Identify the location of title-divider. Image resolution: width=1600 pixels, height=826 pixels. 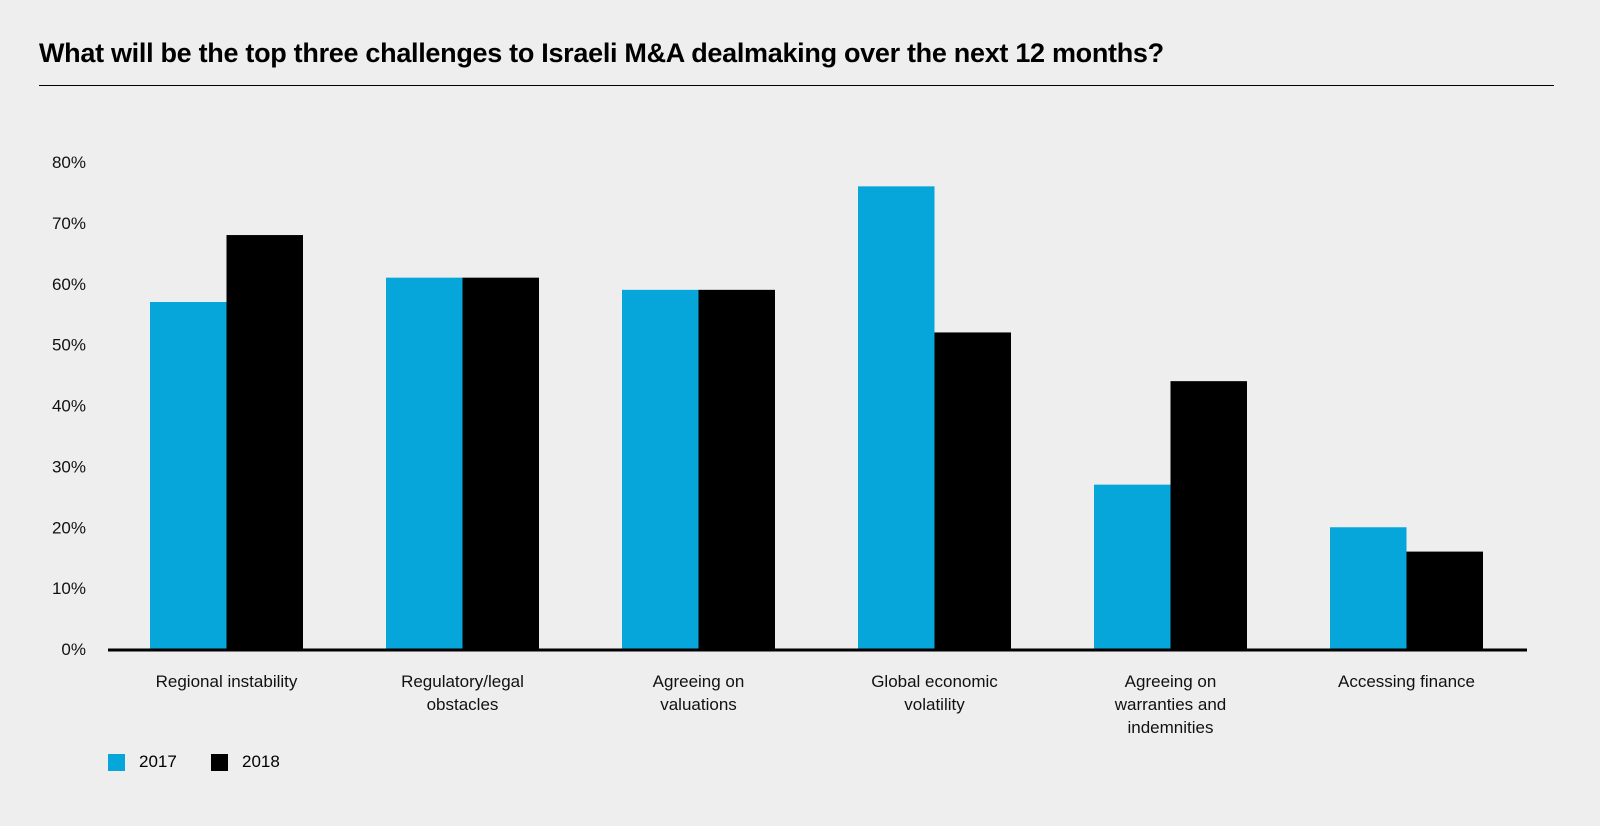
(796, 85).